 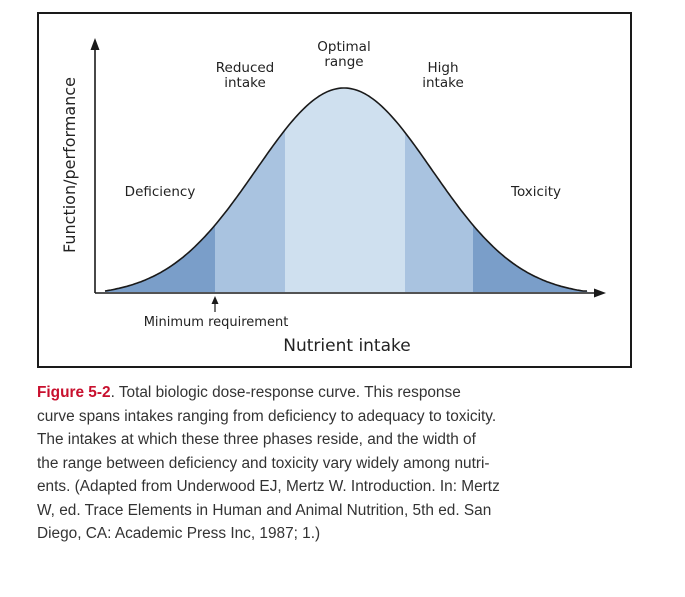 I want to click on toxicity-label: Toxicity, so click(x=535, y=192).